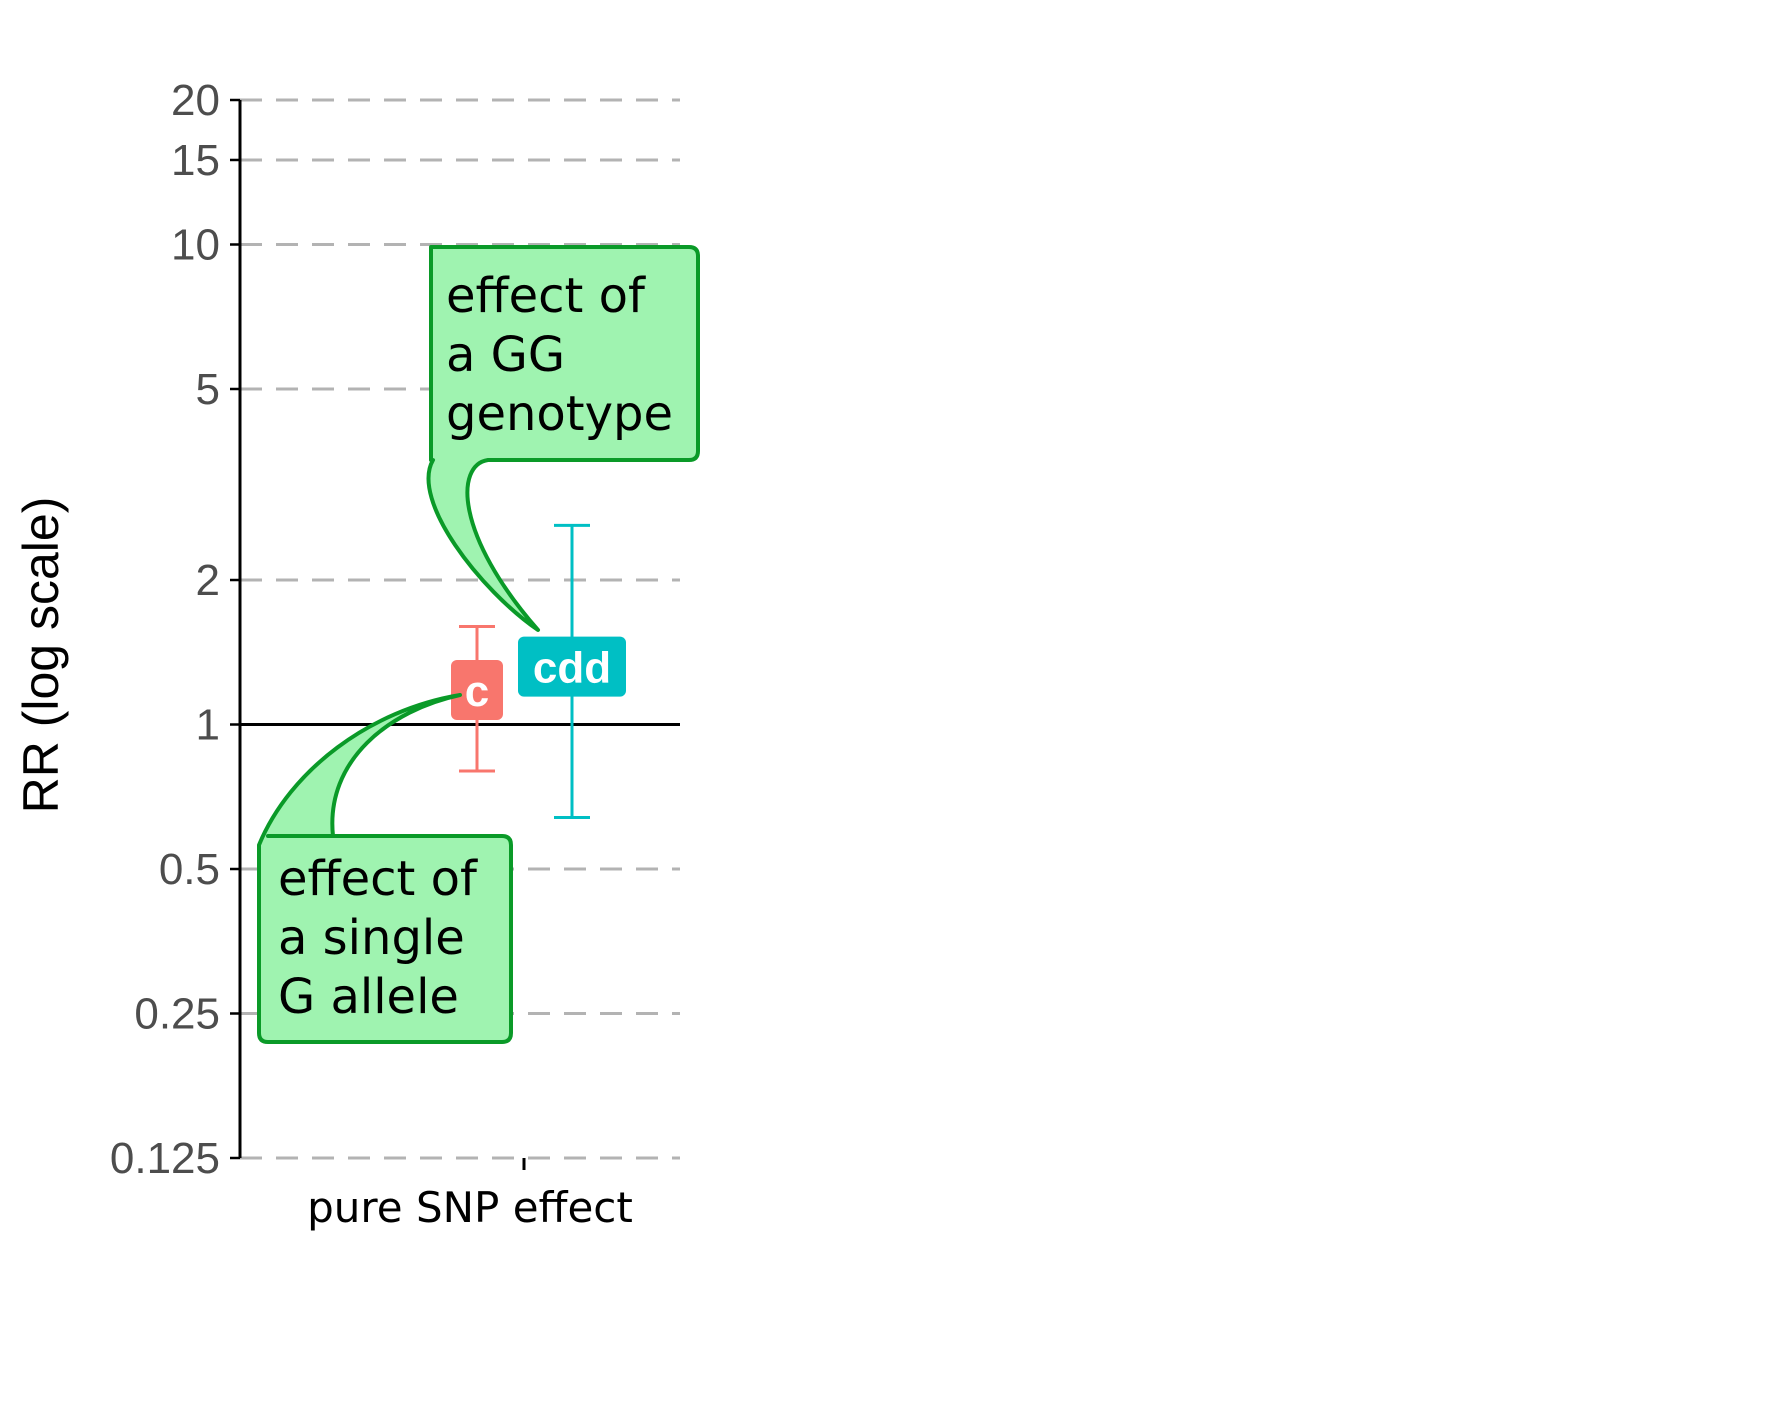 This screenshot has height=1417, width=1771. Describe the element at coordinates (368, 997) in the screenshot. I see `callout-text-line: G allele` at that location.